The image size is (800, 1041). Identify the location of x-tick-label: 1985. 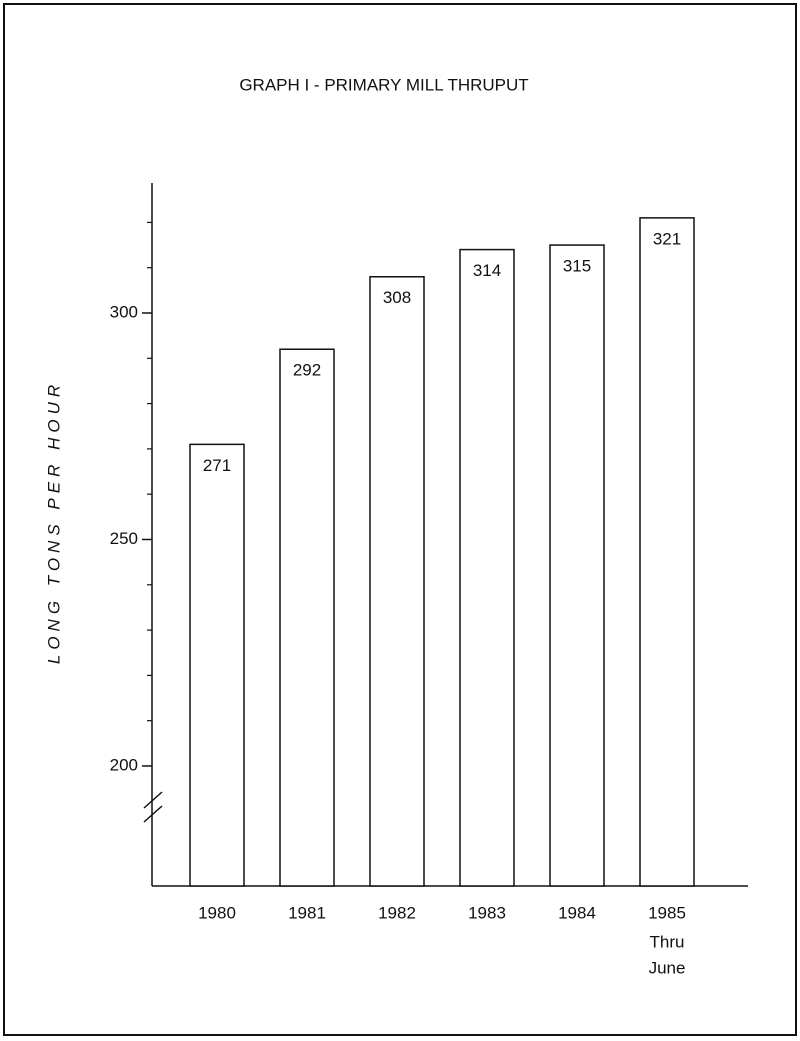
(667, 912).